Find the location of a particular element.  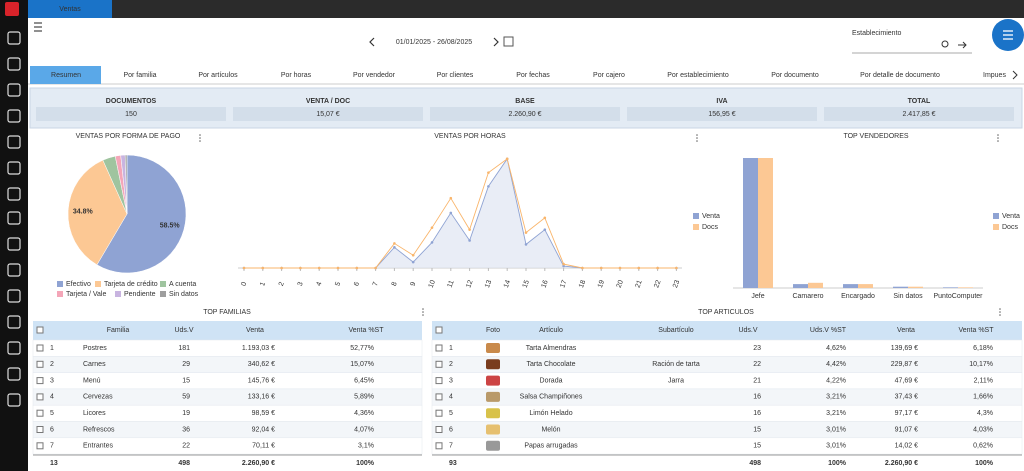

tab: Impuest is located at coordinates (995, 75).